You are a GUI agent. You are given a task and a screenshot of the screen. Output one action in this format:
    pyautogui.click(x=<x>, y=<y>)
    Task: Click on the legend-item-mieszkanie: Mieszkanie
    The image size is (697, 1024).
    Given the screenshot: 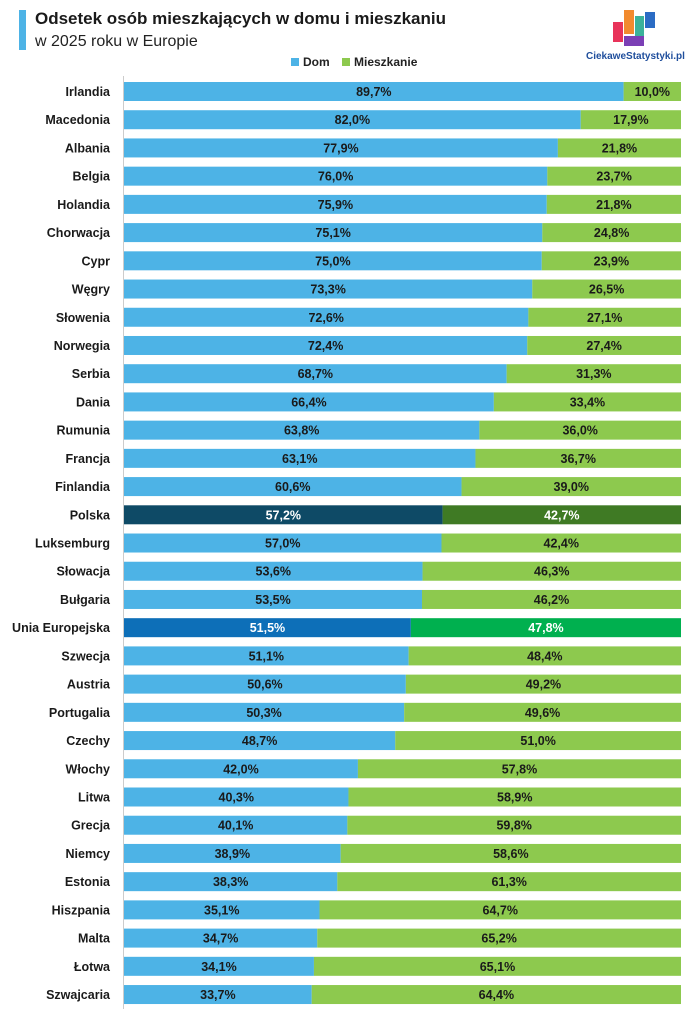 What is the action you would take?
    pyautogui.click(x=379, y=62)
    